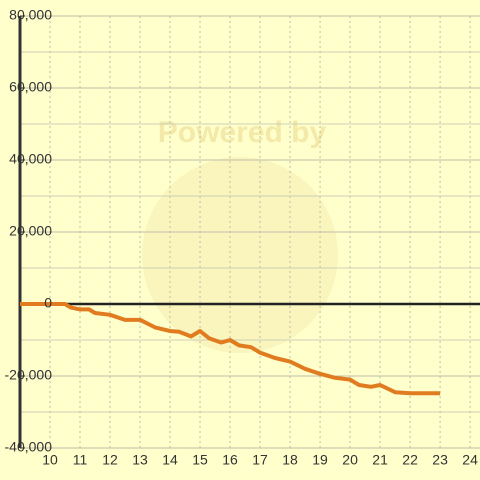 This screenshot has width=480, height=480. Describe the element at coordinates (80, 460) in the screenshot. I see `x-tick-label: 11` at that location.